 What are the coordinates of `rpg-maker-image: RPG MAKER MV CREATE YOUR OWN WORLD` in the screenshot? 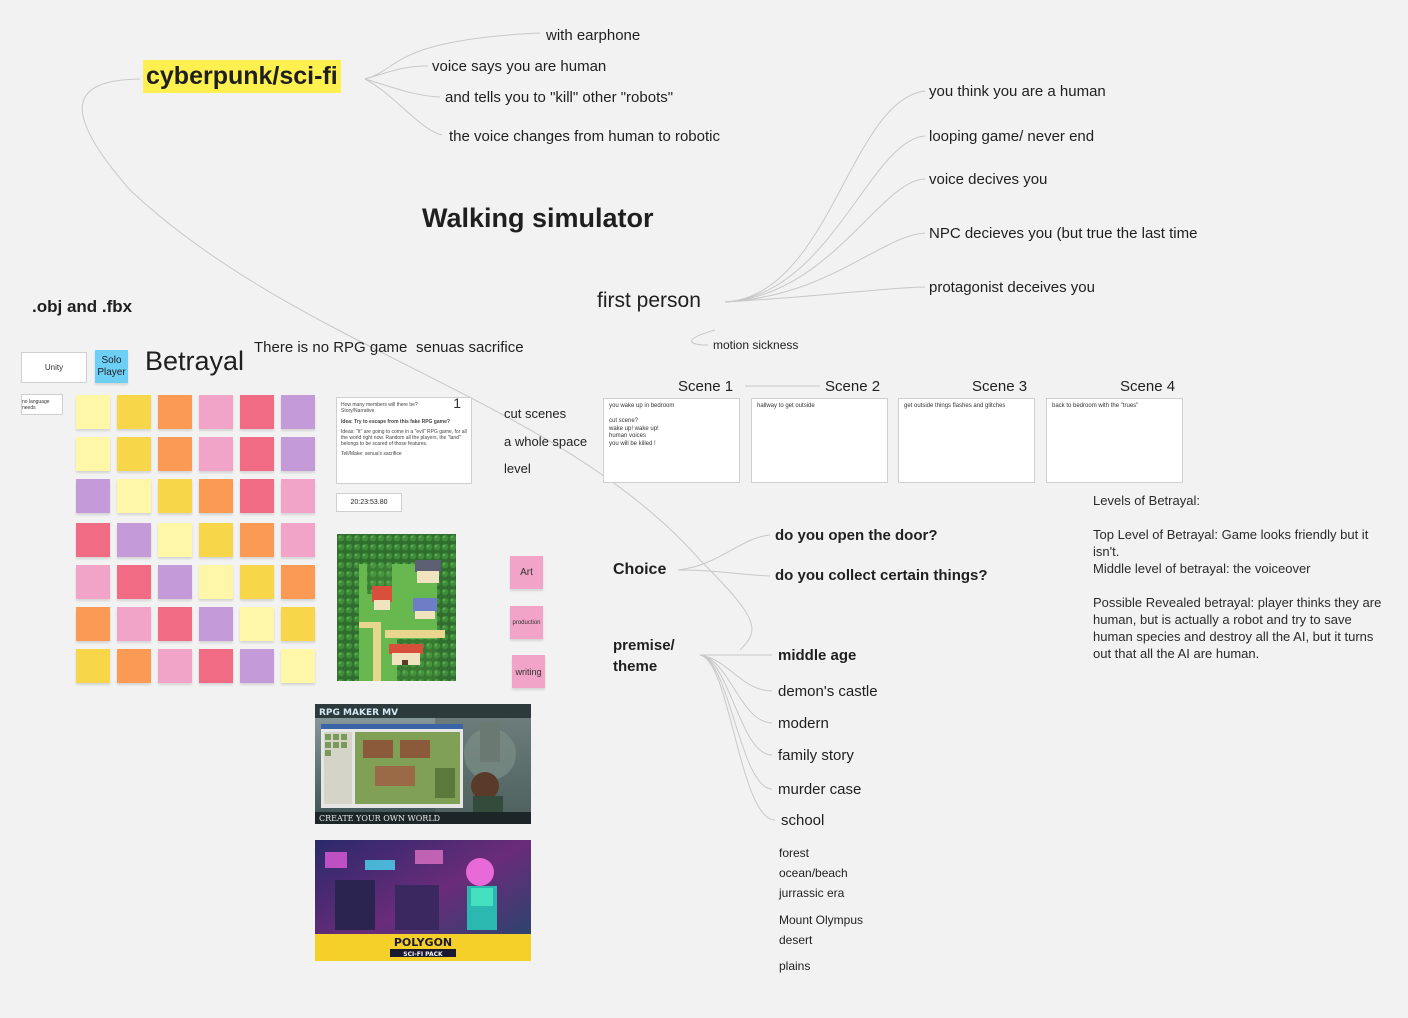 It's located at (423, 764).